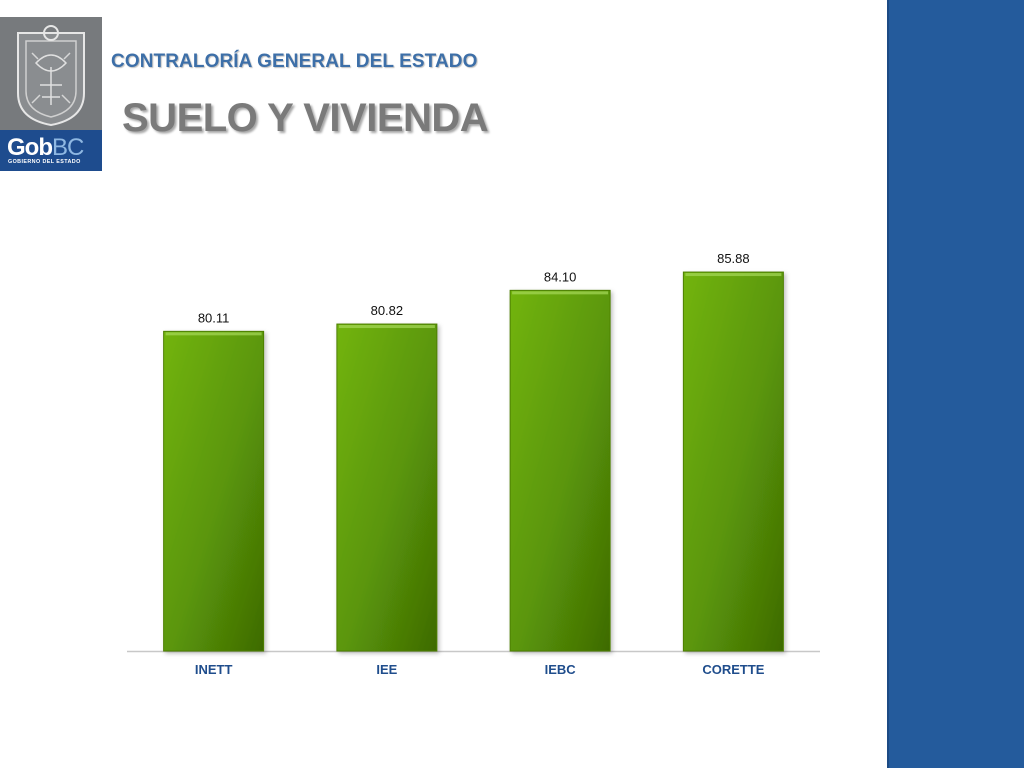 This screenshot has width=1024, height=768. What do you see at coordinates (214, 317) in the screenshot?
I see `data-label: 80.11` at bounding box center [214, 317].